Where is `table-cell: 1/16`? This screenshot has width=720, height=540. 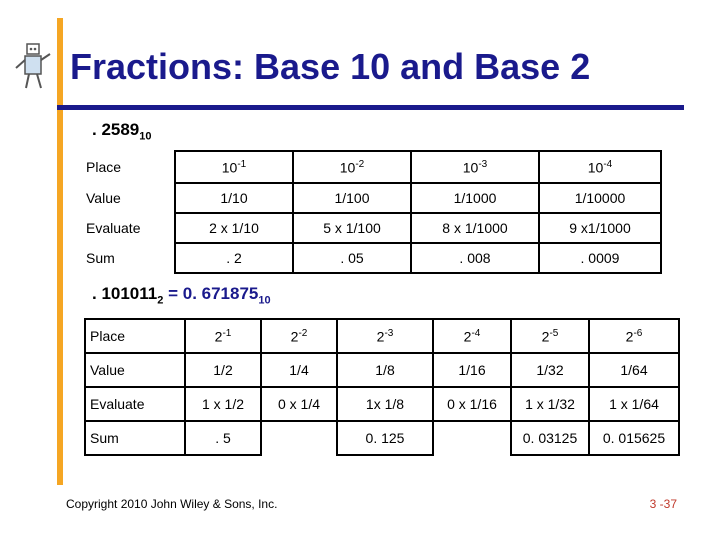 table-cell: 1/16 is located at coordinates (472, 370).